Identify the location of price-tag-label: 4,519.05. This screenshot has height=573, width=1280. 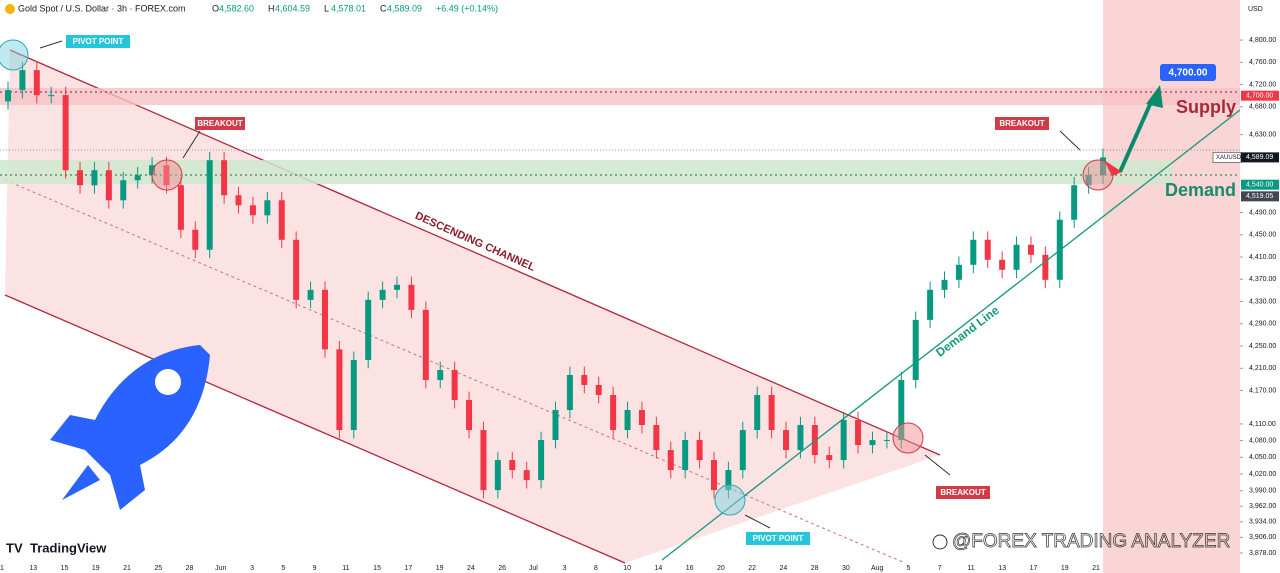
(1259, 196).